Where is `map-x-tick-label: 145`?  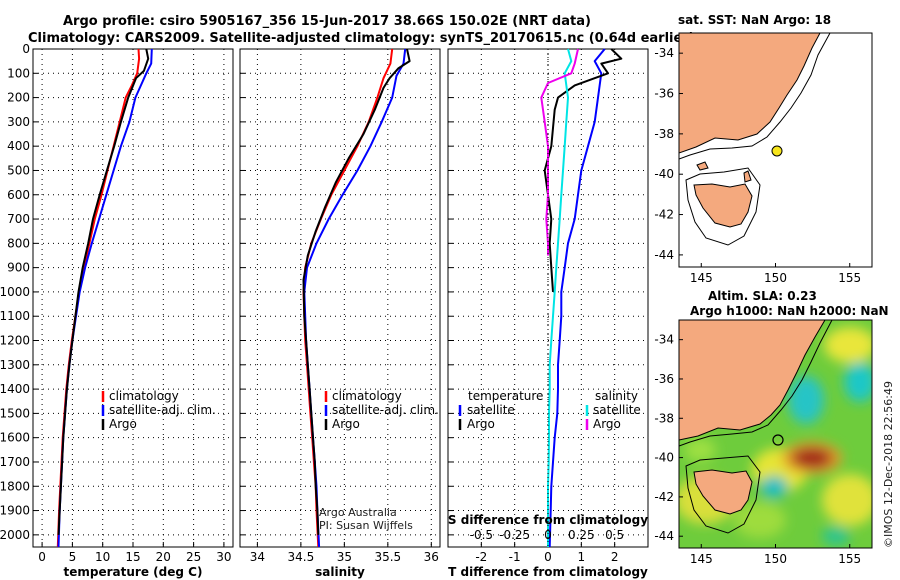 map-x-tick-label: 145 is located at coordinates (701, 278).